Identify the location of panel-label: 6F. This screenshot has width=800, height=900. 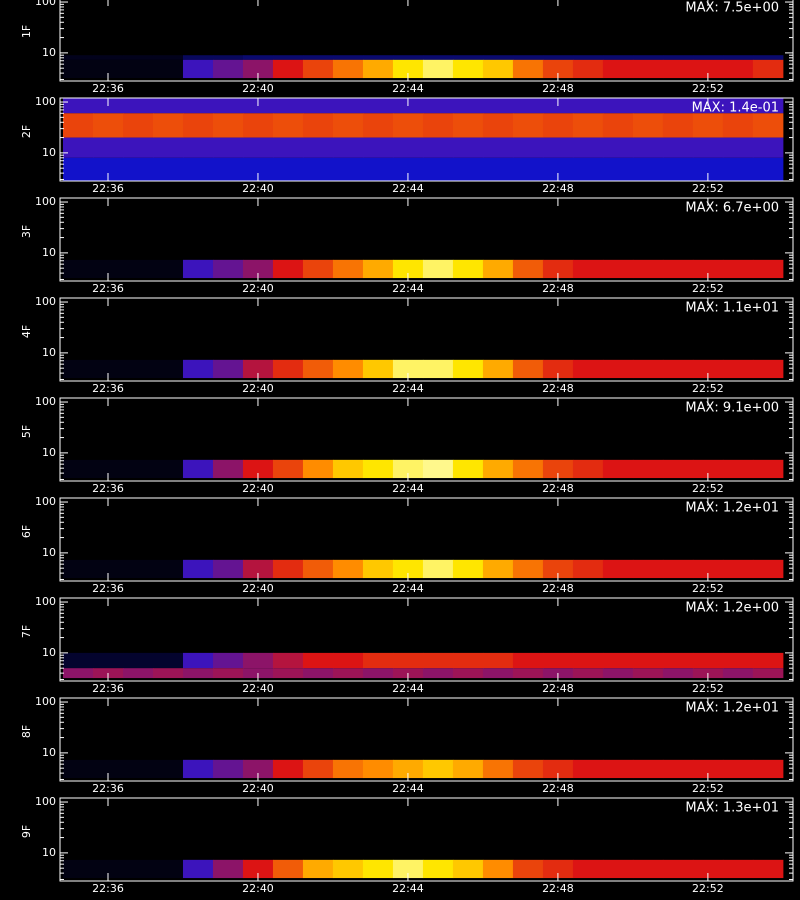
(26, 531).